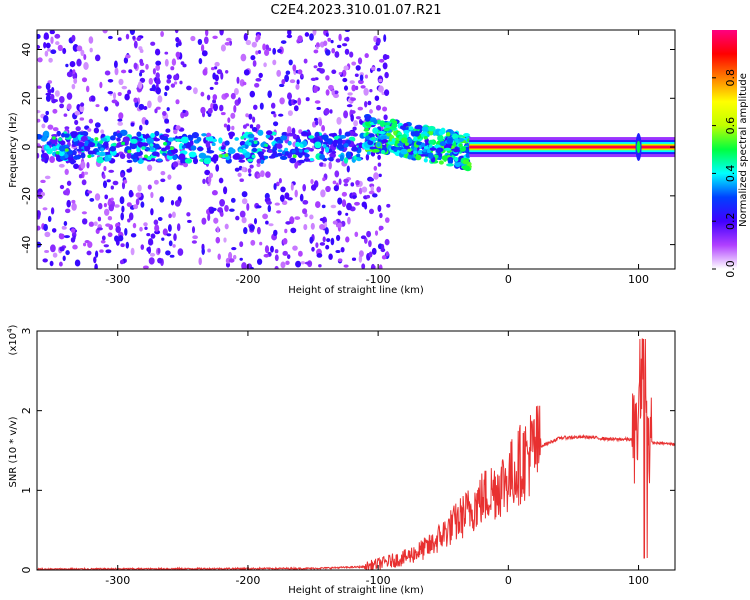  I want to click on bottom-y-axis-label: SNR (10 * v/v), so click(13, 451).